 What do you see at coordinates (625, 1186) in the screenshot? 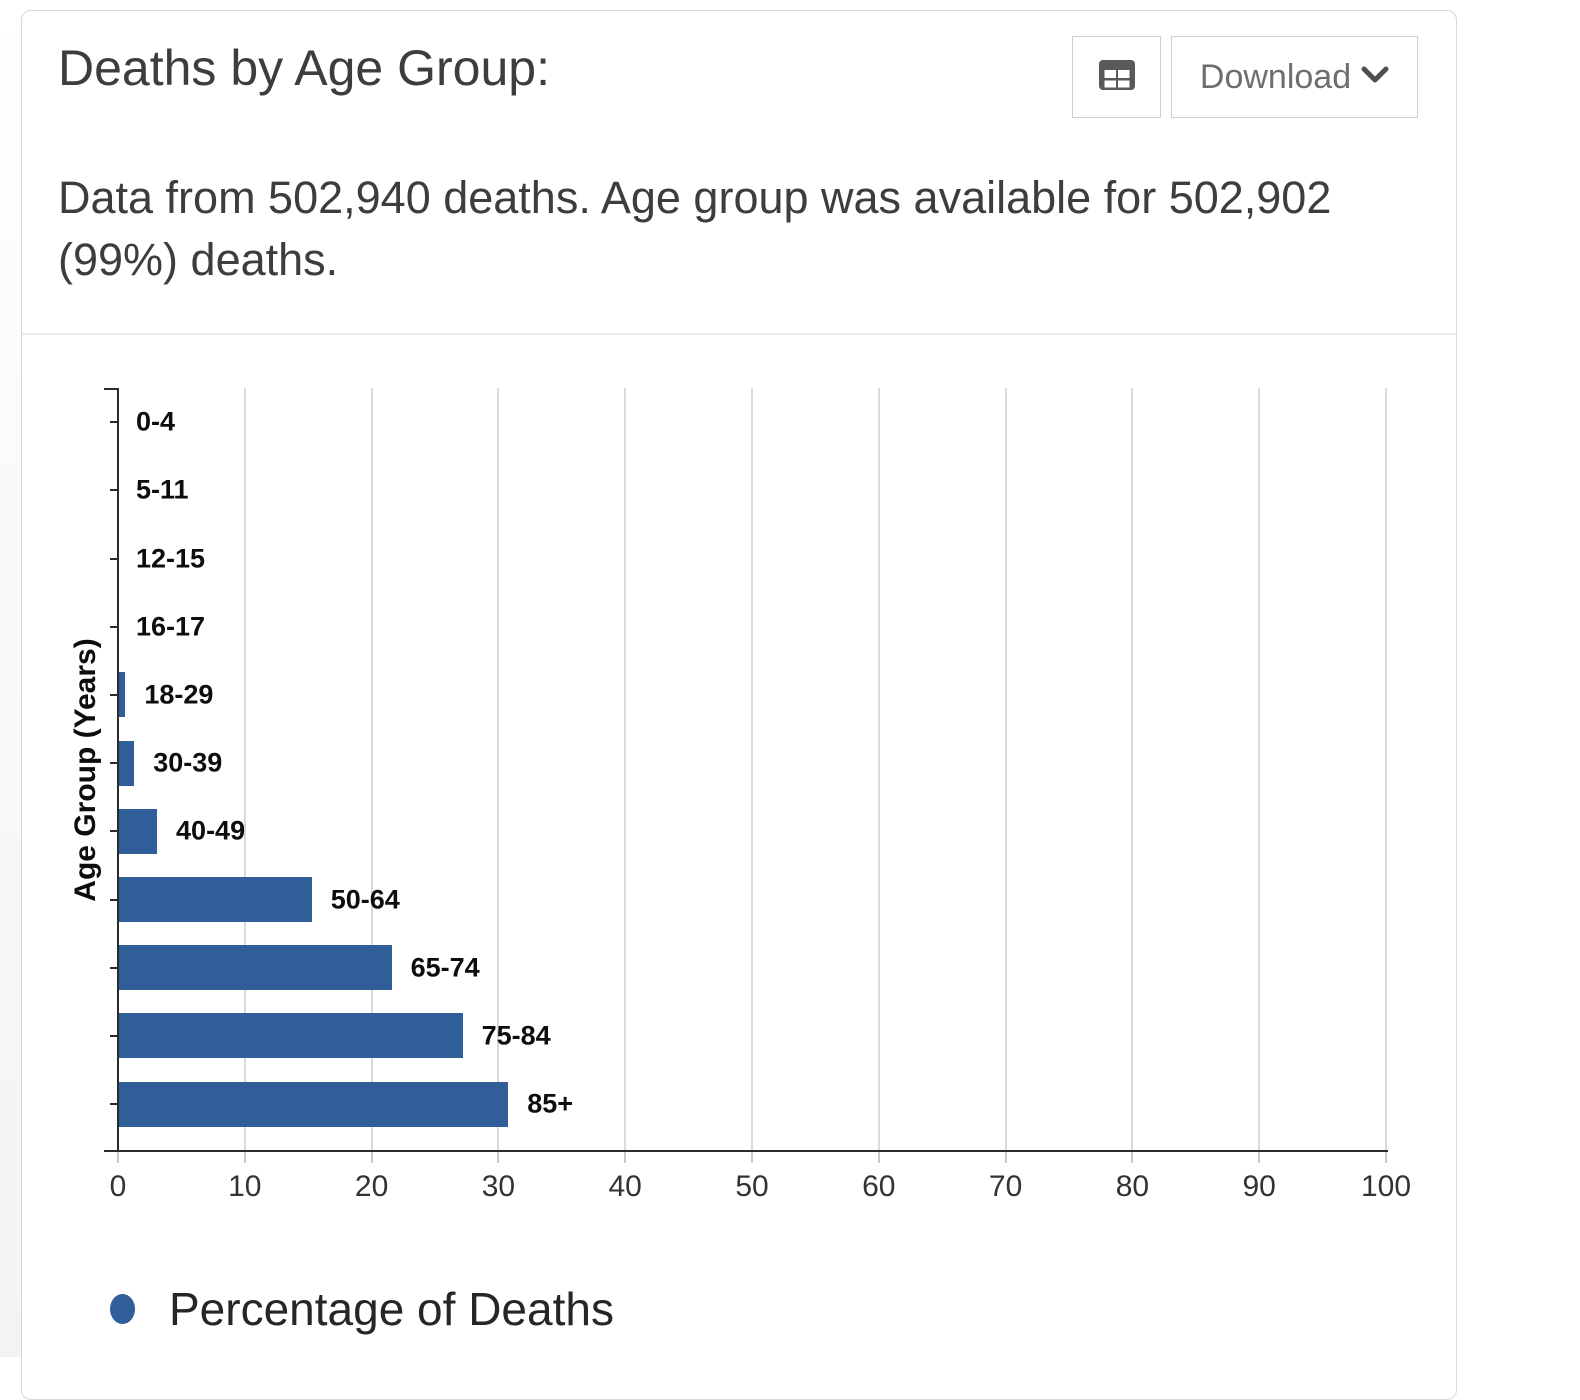
I see `x-tick-label-40: 40` at bounding box center [625, 1186].